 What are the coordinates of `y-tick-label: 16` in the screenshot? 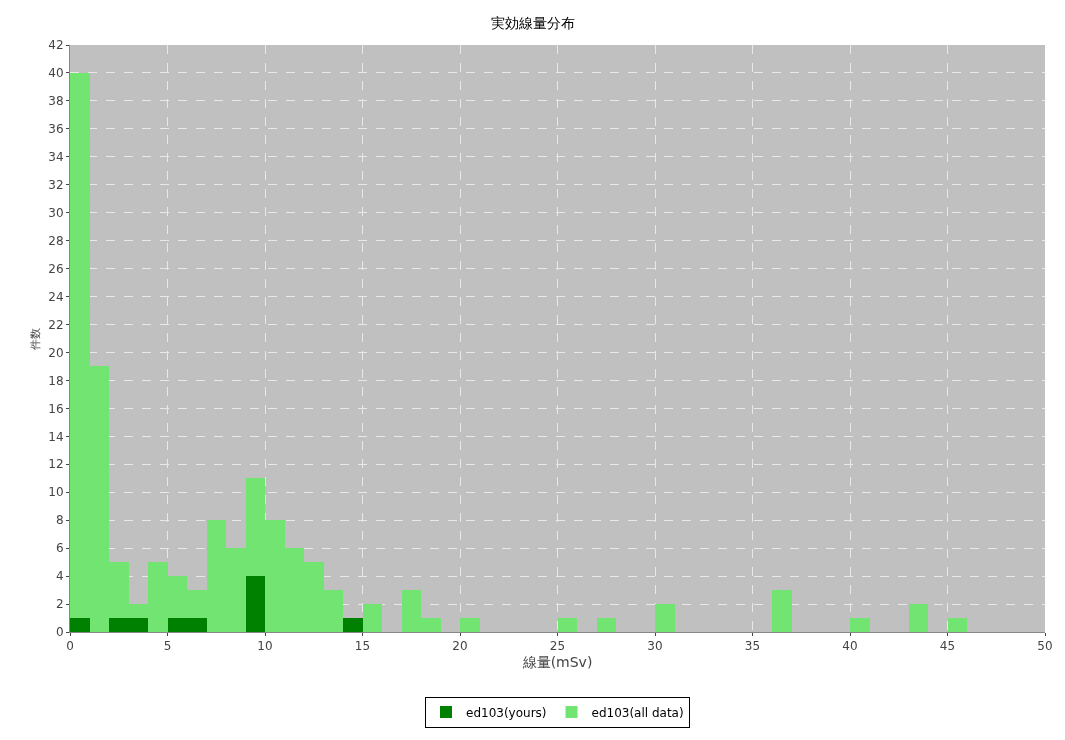 It's located at (56, 408).